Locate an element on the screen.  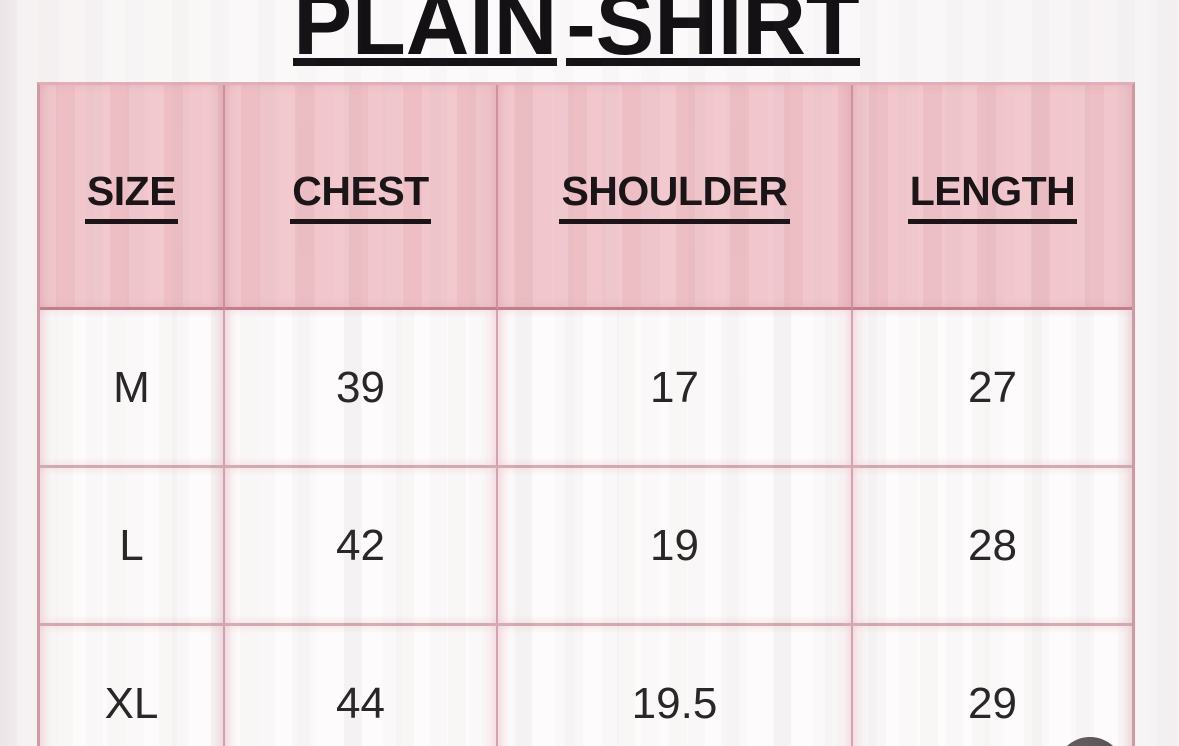
header-chest: CHEST is located at coordinates (361, 197).